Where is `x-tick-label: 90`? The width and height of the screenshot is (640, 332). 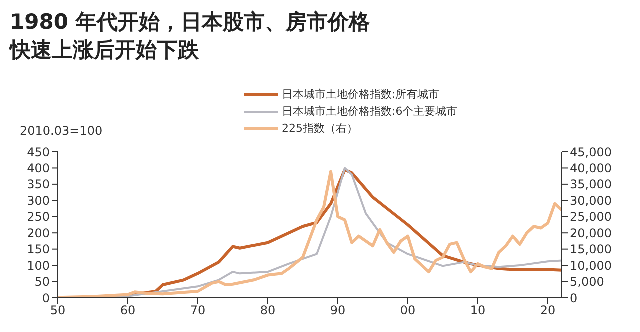 x-tick-label: 90 is located at coordinates (338, 311).